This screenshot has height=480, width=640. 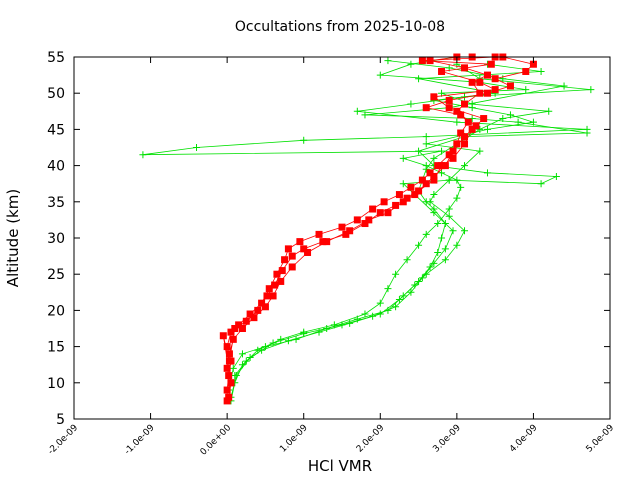 What do you see at coordinates (56, 130) in the screenshot?
I see `y-tick-label: 45` at bounding box center [56, 130].